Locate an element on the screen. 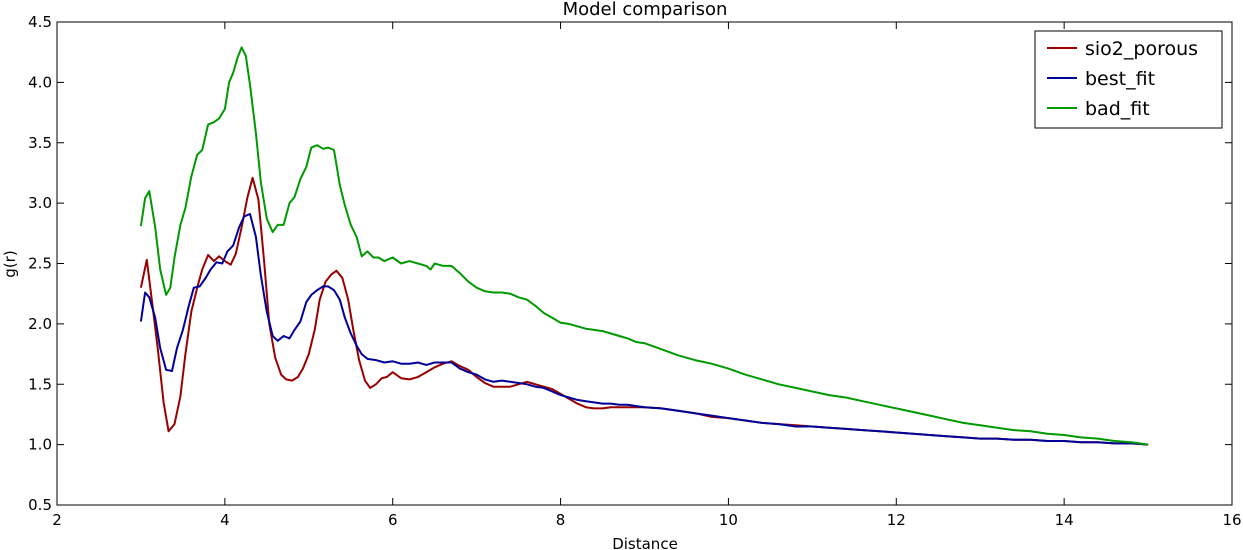 The image size is (1243, 550). x-tick-label: 12 is located at coordinates (896, 520).